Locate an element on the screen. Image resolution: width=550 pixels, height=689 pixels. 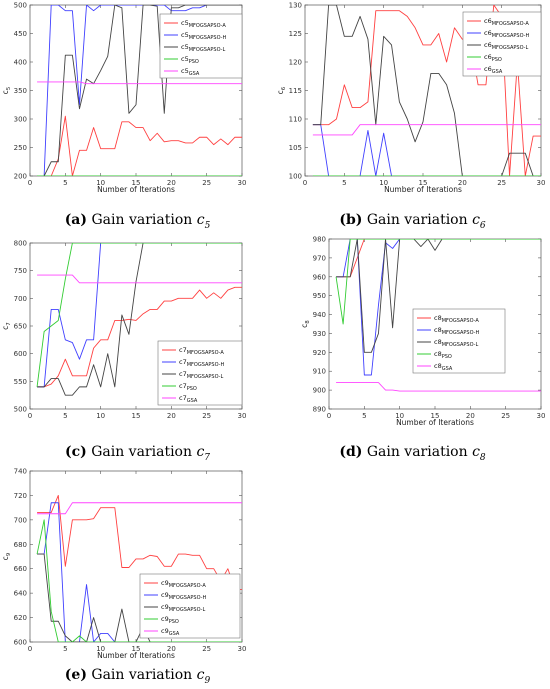
y-axis-label: c7 is located at coordinates (6, 326).